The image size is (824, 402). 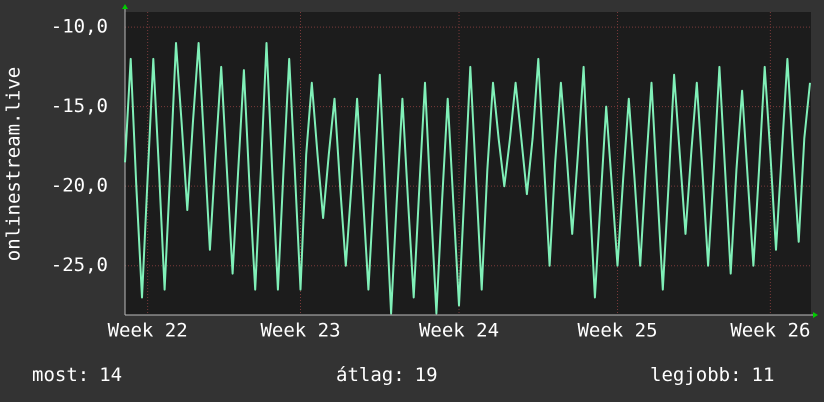 What do you see at coordinates (60, 375) in the screenshot?
I see `stat-label: most:` at bounding box center [60, 375].